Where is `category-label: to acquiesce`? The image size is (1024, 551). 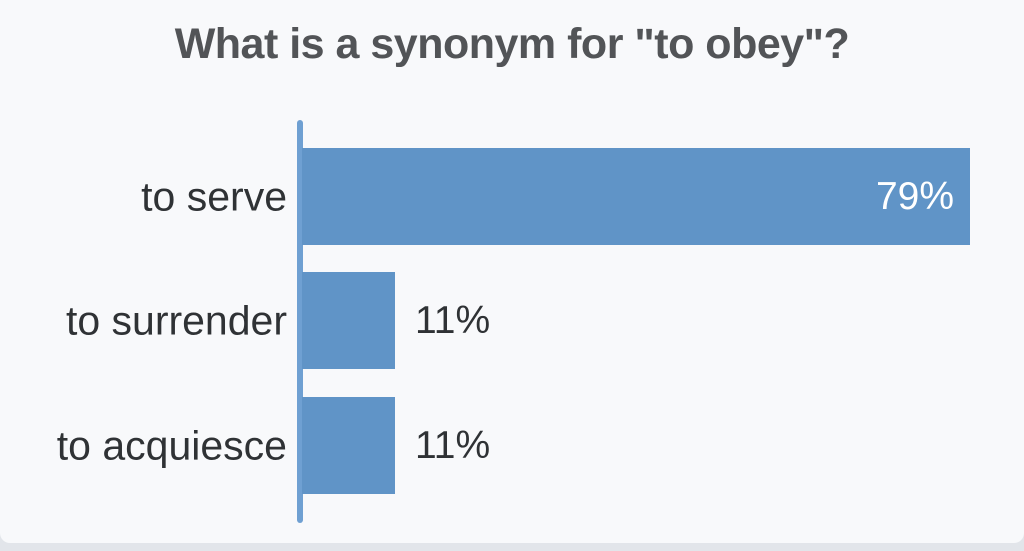
category-label: to acquiesce is located at coordinates (171, 445).